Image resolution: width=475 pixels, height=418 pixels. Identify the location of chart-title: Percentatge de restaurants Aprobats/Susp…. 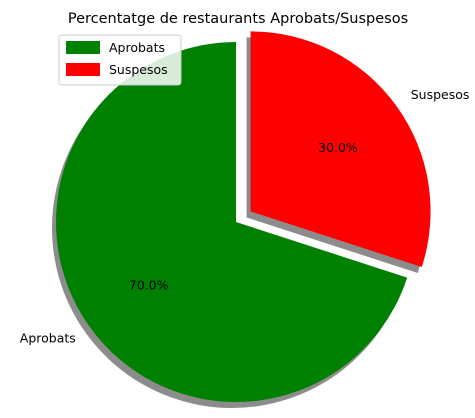
(238, 19).